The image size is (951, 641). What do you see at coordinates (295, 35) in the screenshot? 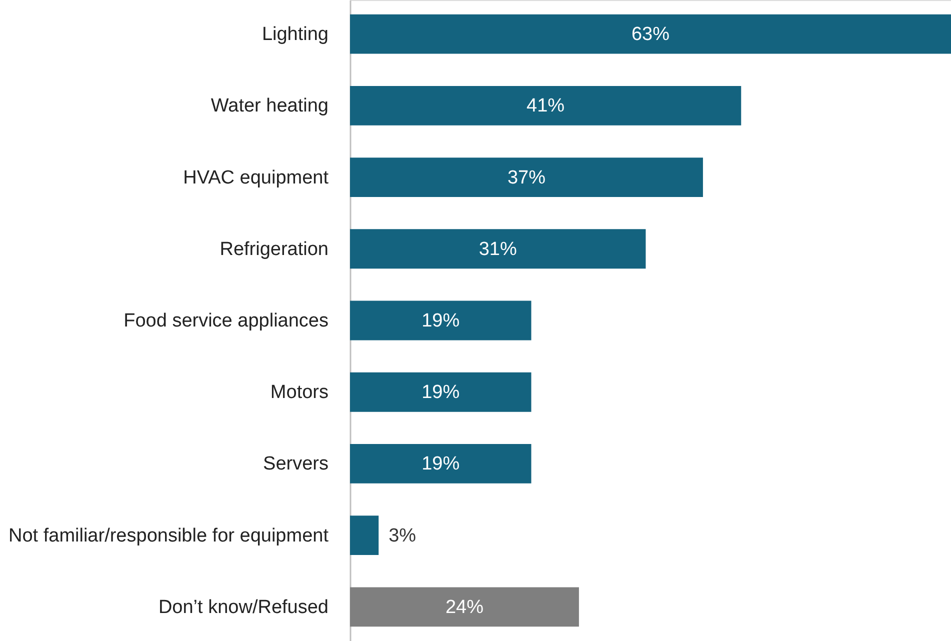
I see `y-tick-label: Lighting` at bounding box center [295, 35].